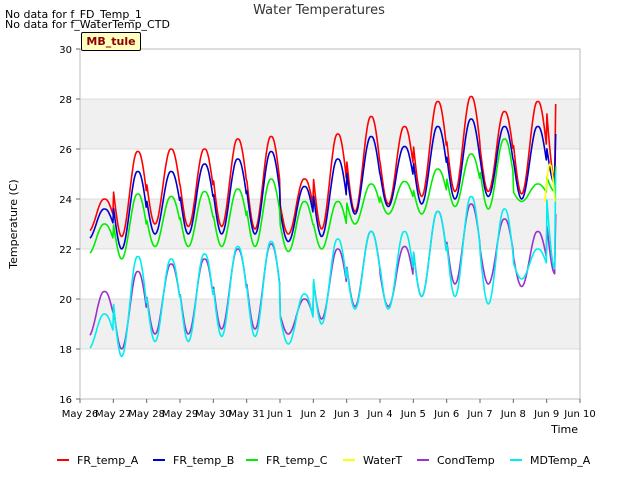 This screenshot has width=640, height=480. What do you see at coordinates (513, 414) in the screenshot?
I see `x-tick-label: Jun 8` at bounding box center [513, 414].